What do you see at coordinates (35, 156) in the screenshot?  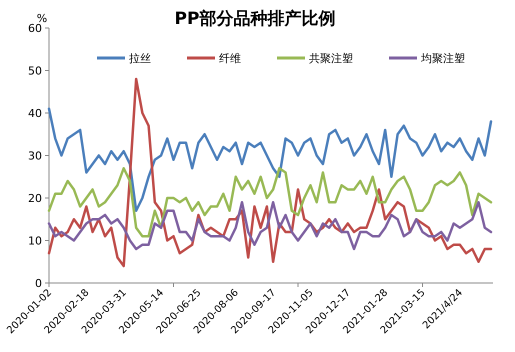 I see `y-tick-label: 30` at bounding box center [35, 156].